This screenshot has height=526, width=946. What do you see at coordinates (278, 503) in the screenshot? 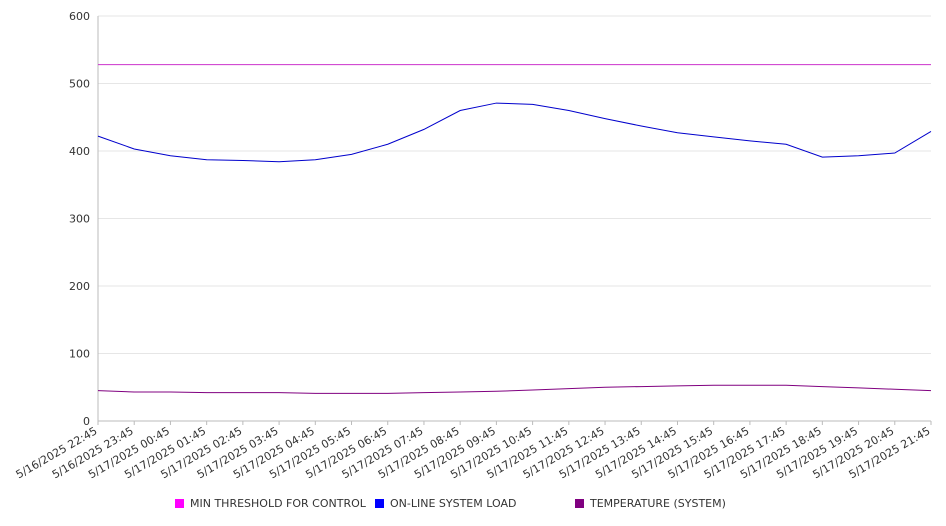
I see `legend-label-min-threshold: MIN THRESHOLD FOR CONTROL` at bounding box center [278, 503].